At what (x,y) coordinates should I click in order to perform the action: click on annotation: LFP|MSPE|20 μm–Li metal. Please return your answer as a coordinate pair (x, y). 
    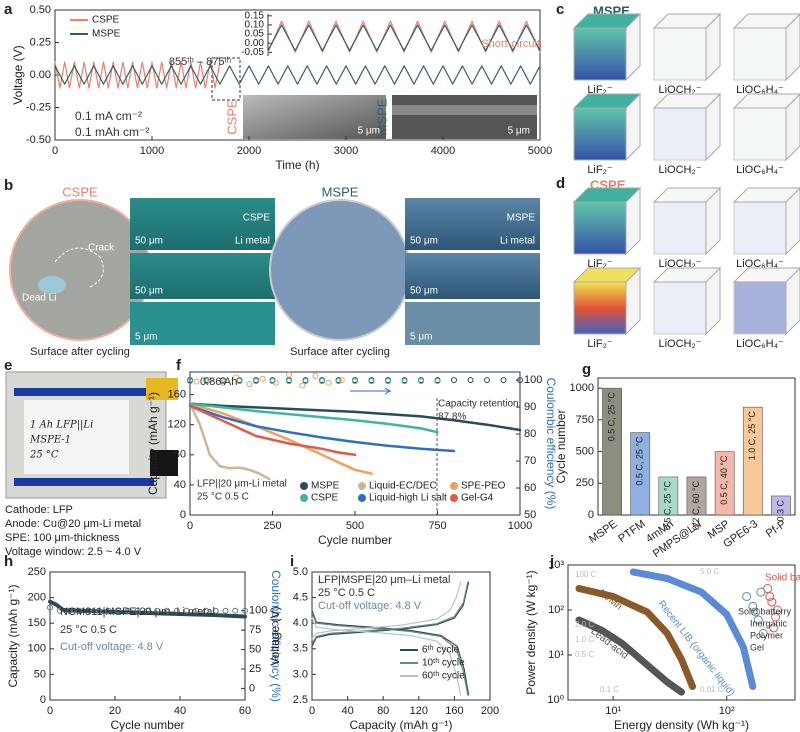
    Looking at the image, I should click on (384, 580).